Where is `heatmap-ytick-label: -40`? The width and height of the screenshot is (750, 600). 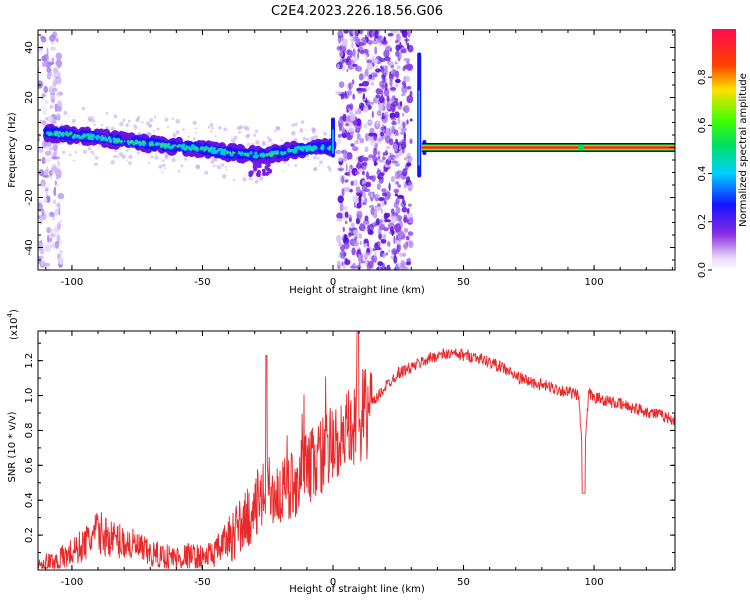 heatmap-ytick-label: -40 is located at coordinates (29, 247).